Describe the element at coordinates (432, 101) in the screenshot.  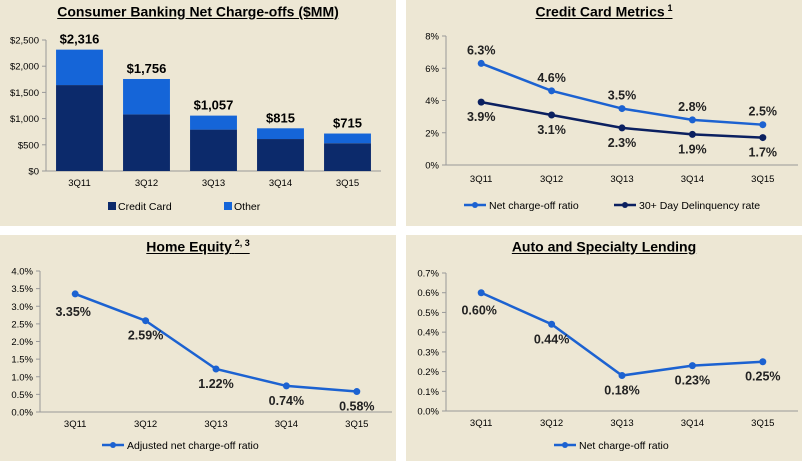
I see `card-y-tick-label: 4%` at that location.